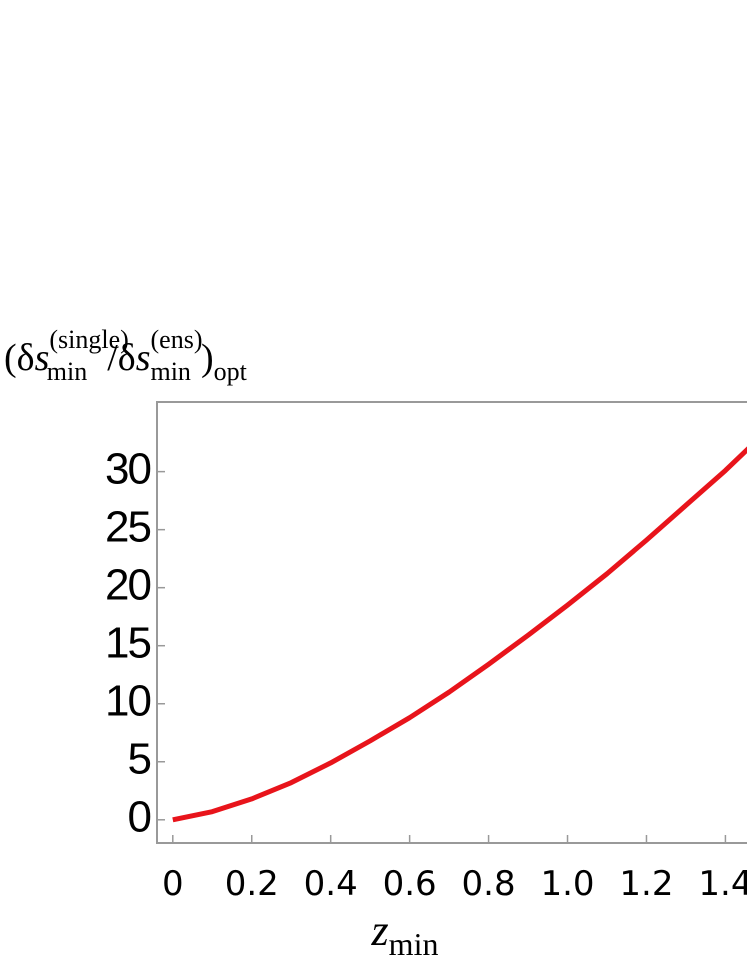 The height and width of the screenshot is (967, 747). I want to click on y-axis-label-part: (ens), so click(177, 339).